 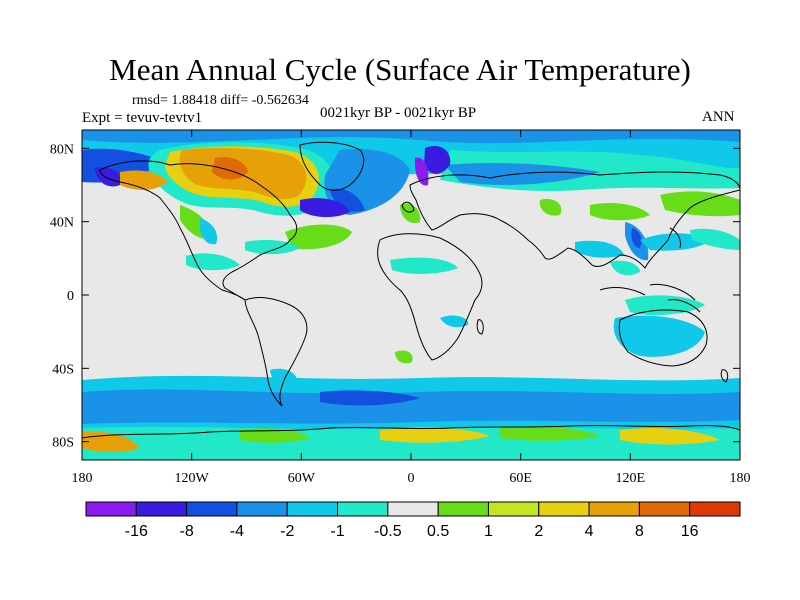 What do you see at coordinates (430, 297) in the screenshot?
I see `coastline-africa` at bounding box center [430, 297].